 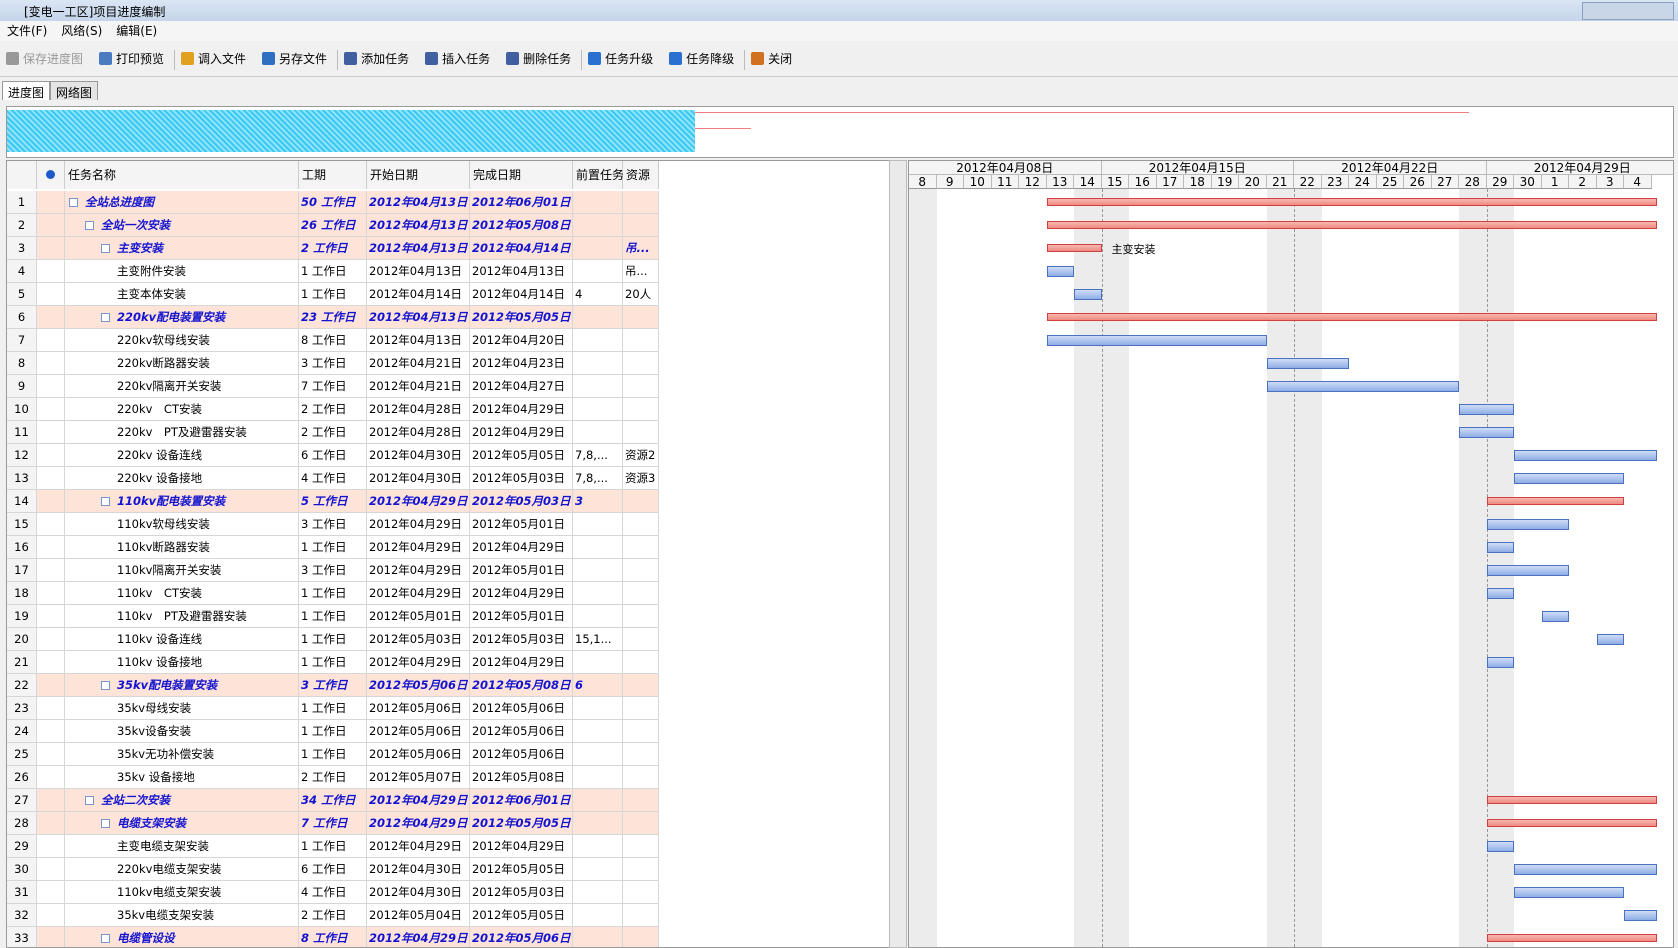 What do you see at coordinates (521, 937) in the screenshot?
I see `cell-end: 2012年05月06日` at bounding box center [521, 937].